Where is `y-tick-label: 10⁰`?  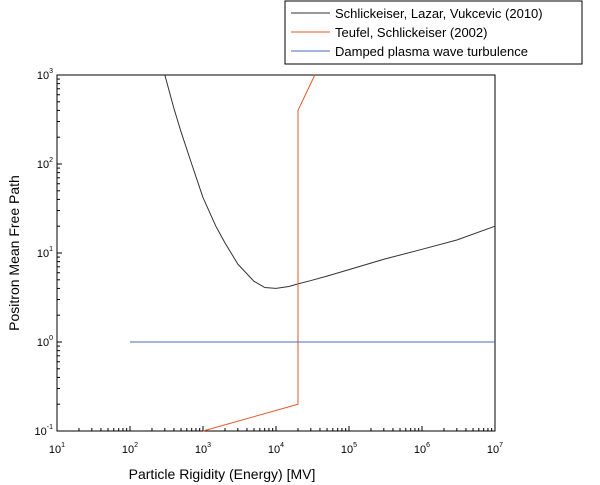 y-tick-label: 10⁰ is located at coordinates (45, 342).